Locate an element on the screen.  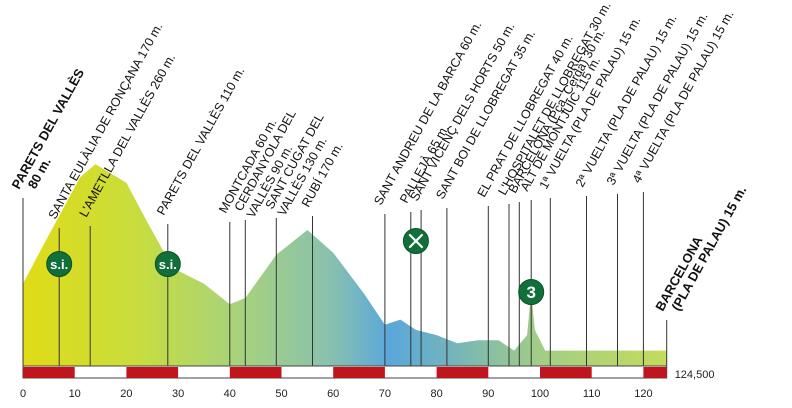
distance-ruler: 0 10 20 30 40 50 60 70 80 90 100 110 120 124,500 is located at coordinates (367, 382).